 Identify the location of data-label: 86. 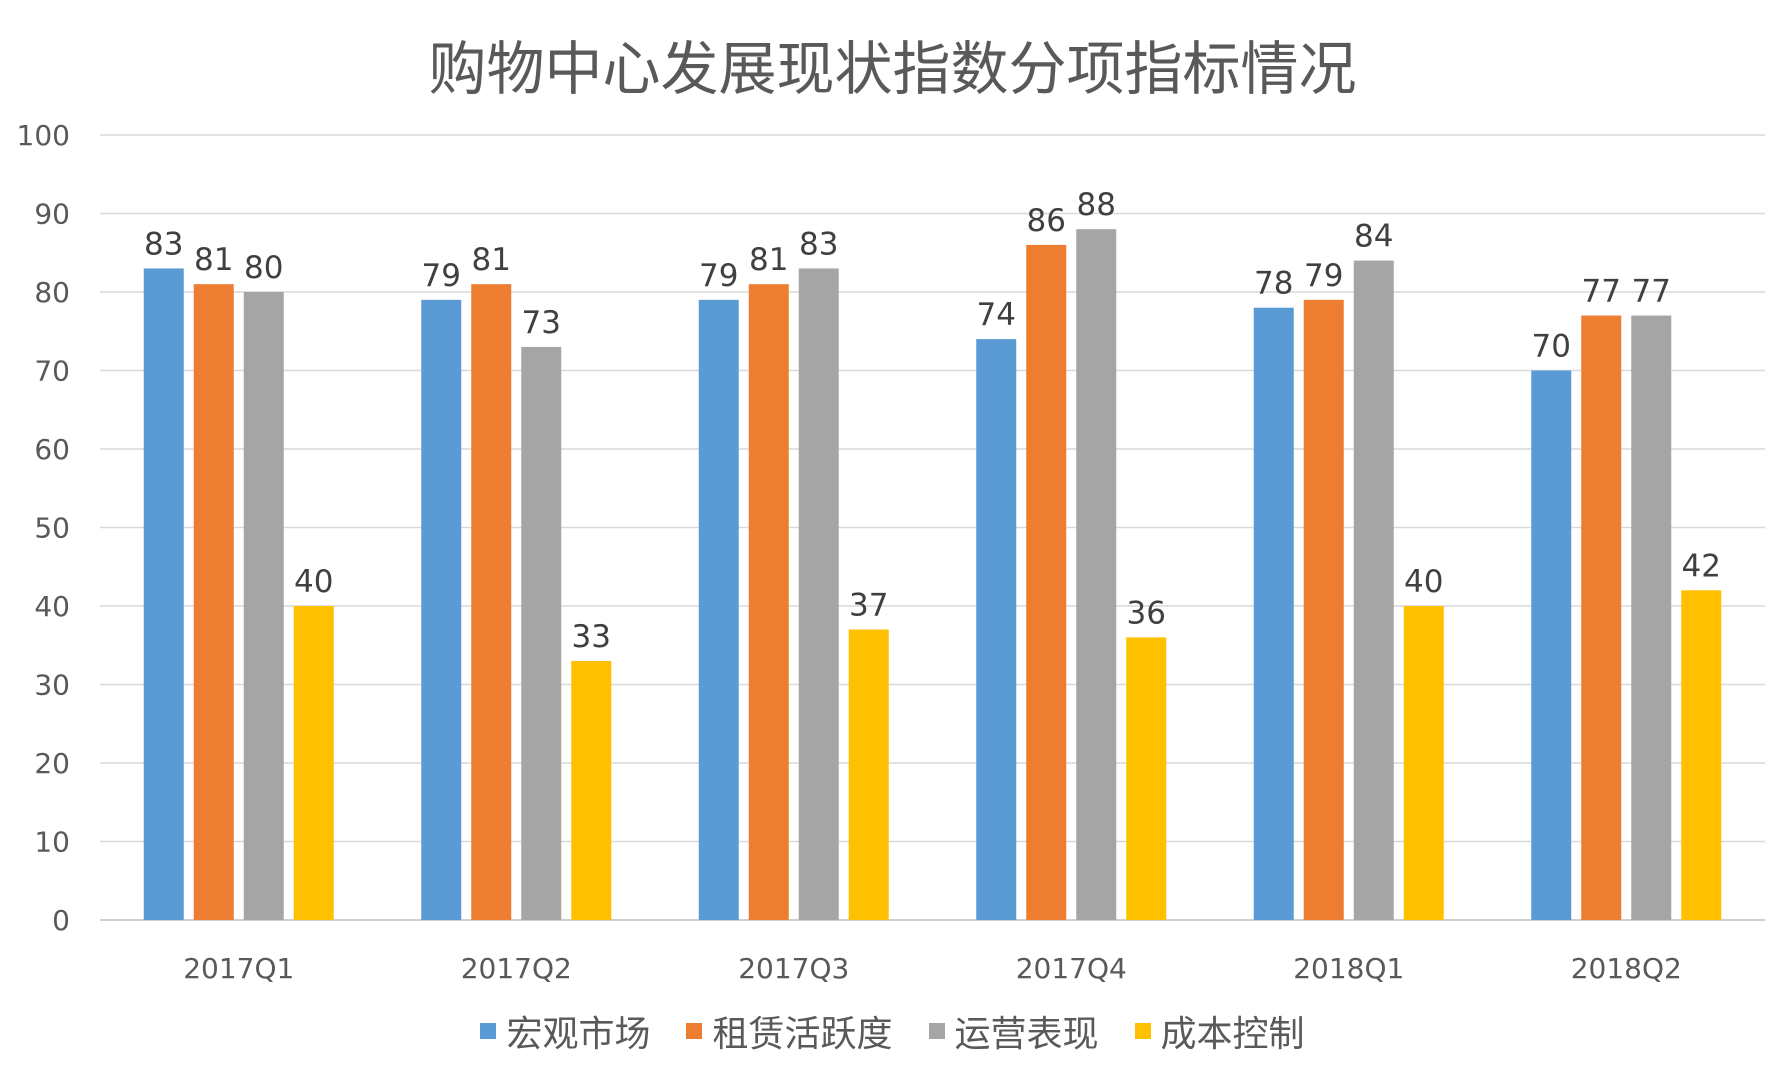
(1046, 221).